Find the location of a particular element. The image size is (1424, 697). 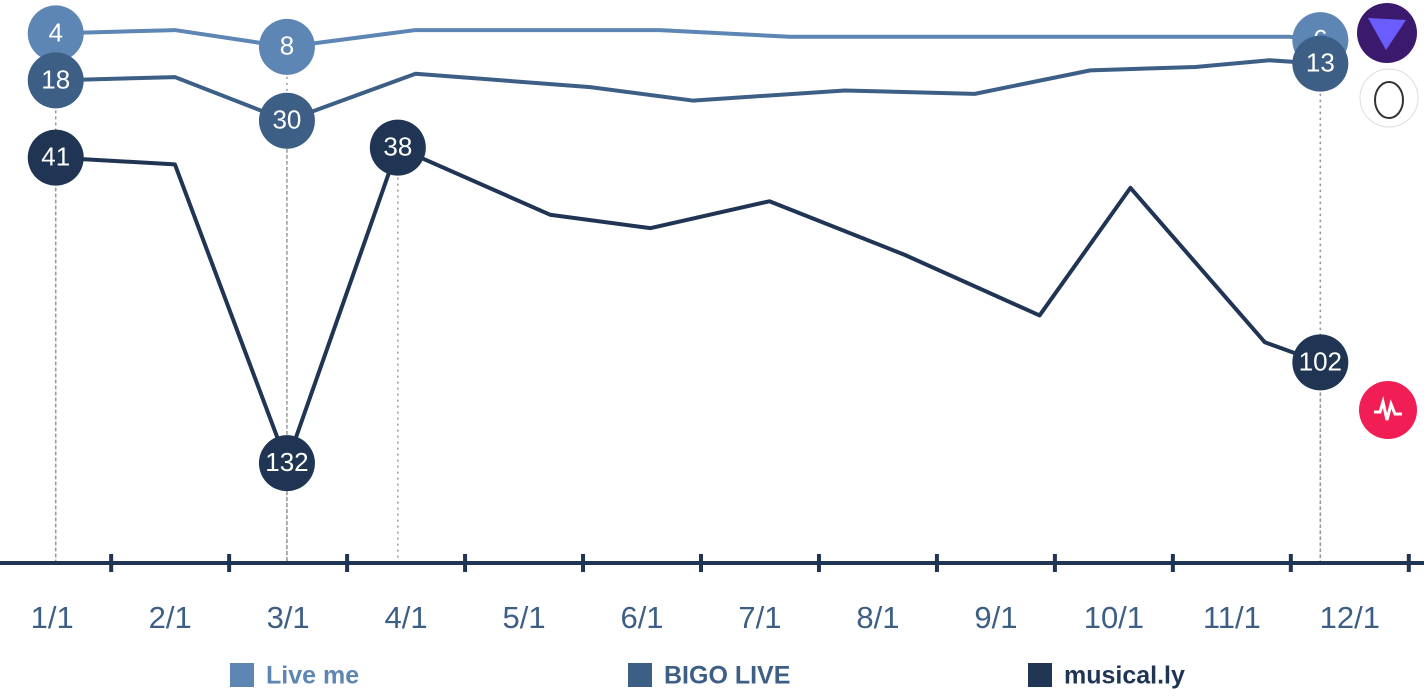

data-label: 38 is located at coordinates (397, 146).